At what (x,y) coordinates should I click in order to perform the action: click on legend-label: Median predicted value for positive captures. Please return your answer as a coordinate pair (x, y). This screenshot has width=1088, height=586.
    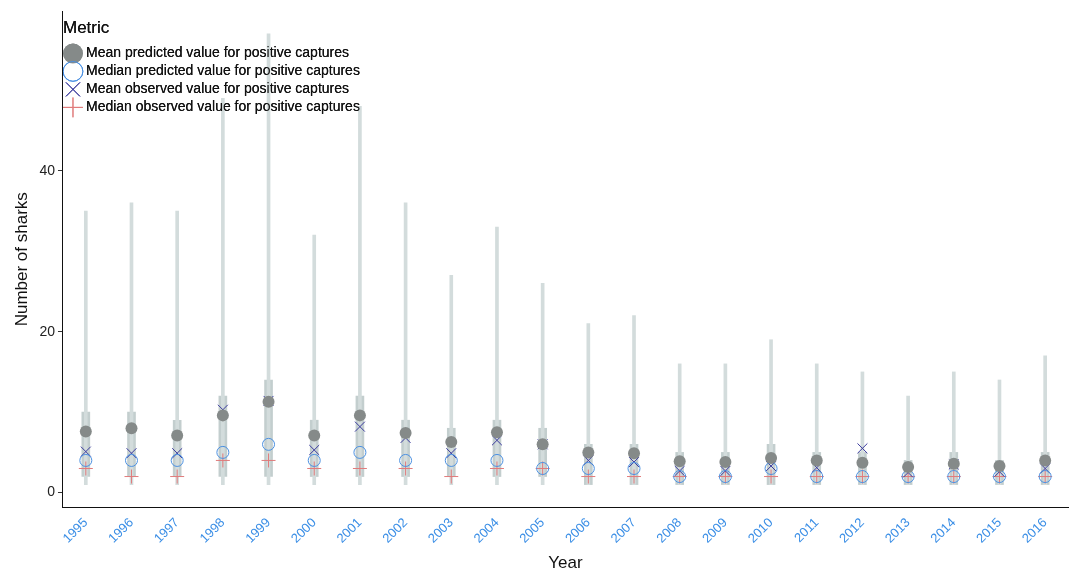
    Looking at the image, I should click on (222, 70).